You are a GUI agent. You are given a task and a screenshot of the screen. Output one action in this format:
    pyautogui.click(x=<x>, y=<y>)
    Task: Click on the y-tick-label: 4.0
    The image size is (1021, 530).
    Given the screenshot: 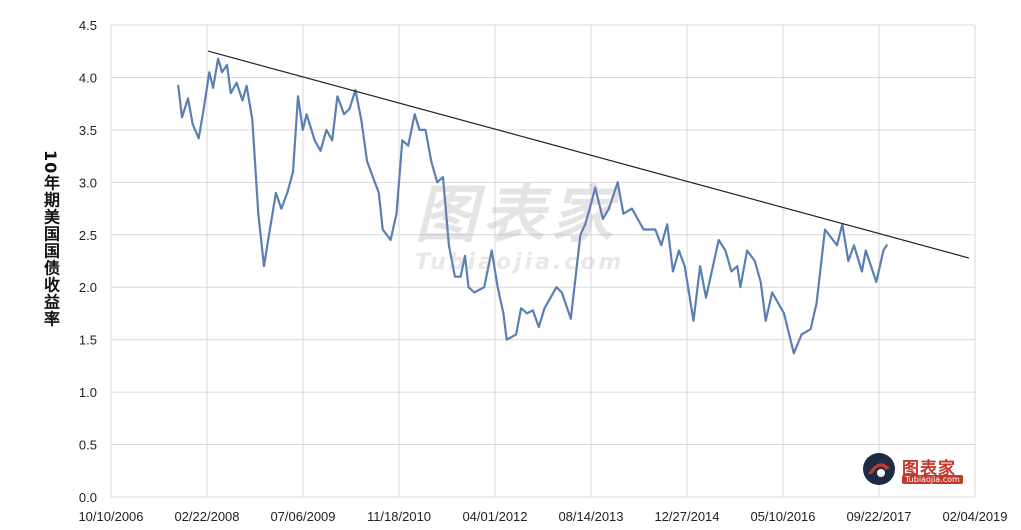 What is the action you would take?
    pyautogui.click(x=88, y=77)
    